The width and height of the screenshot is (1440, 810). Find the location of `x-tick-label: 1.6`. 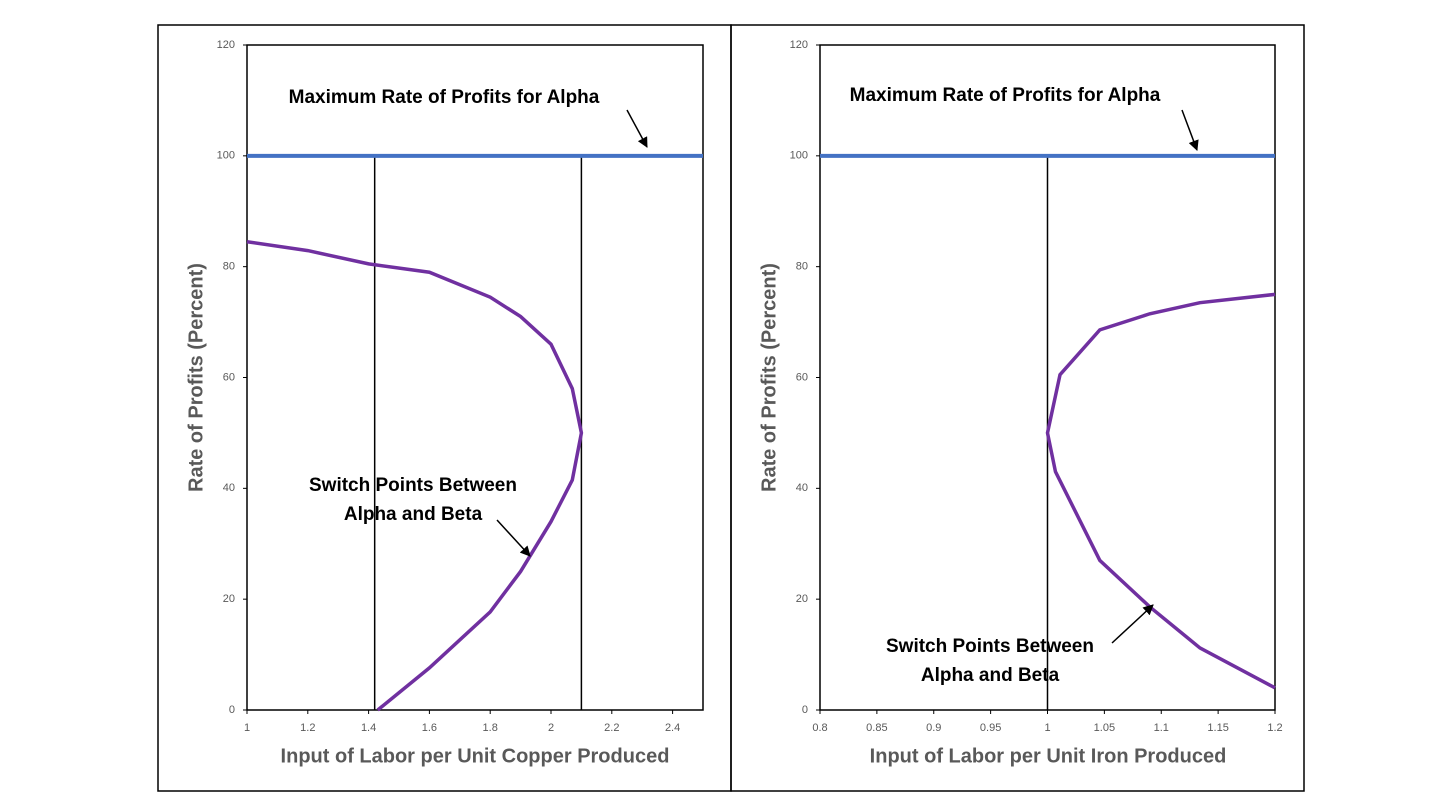

x-tick-label: 1.6 is located at coordinates (429, 728).